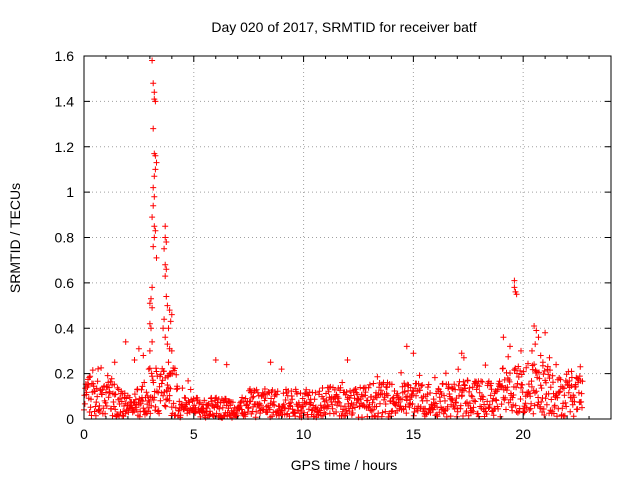 The width and height of the screenshot is (640, 480). What do you see at coordinates (65, 374) in the screenshot?
I see `y-tick-label: 0.2` at bounding box center [65, 374].